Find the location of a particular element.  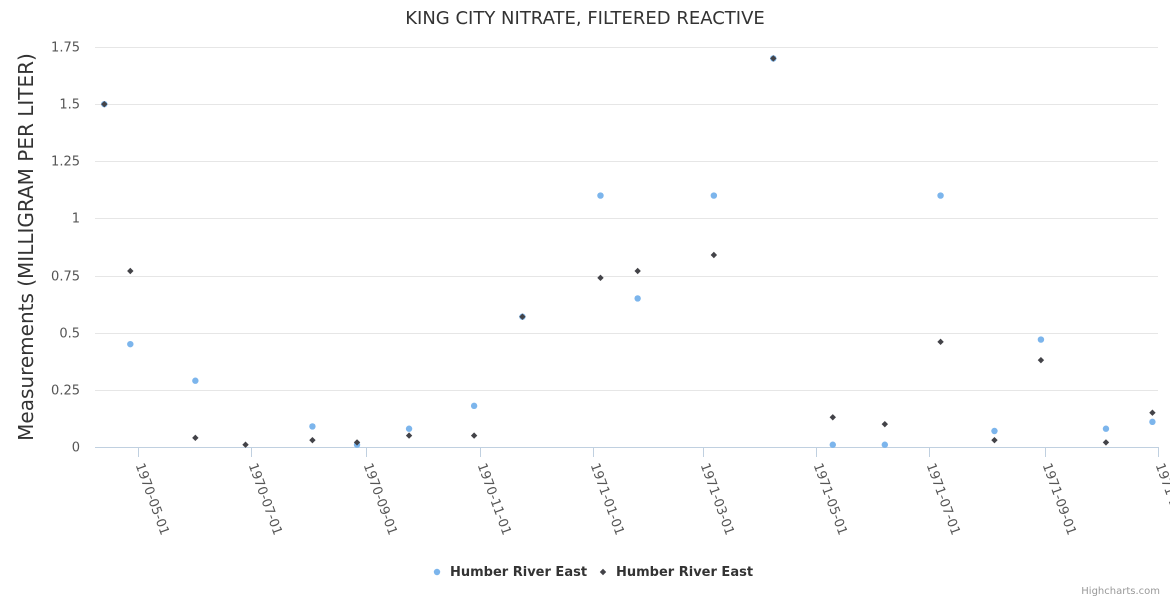

x-tick-label: 1971-11-01 is located at coordinates (1161, 499).